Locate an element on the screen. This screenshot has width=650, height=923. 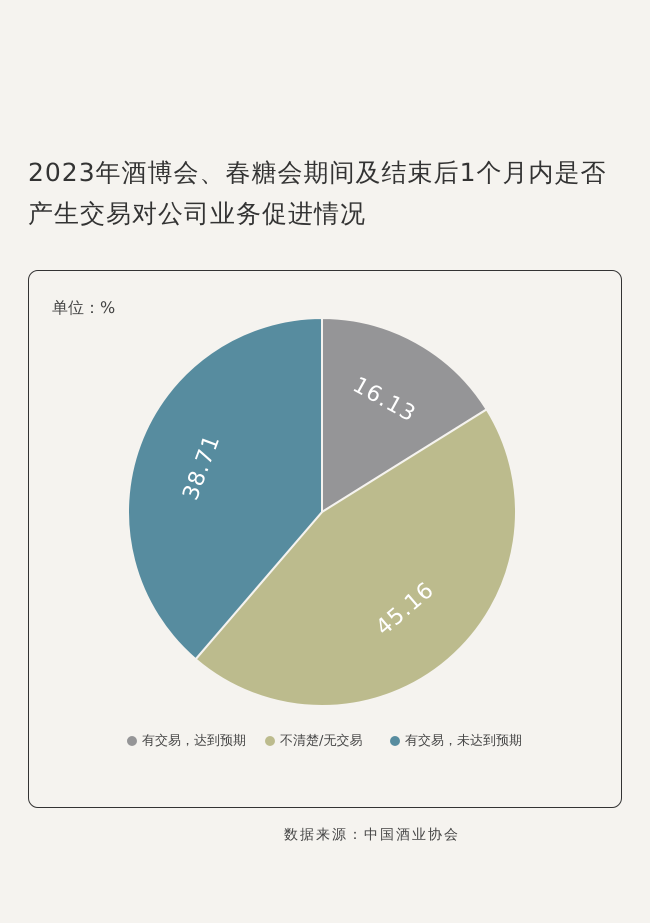
chart-title: 2023年酒博会、春糖会期间及结束后1个月内是否产生交易对公司业务促进情况 is located at coordinates (318, 193).